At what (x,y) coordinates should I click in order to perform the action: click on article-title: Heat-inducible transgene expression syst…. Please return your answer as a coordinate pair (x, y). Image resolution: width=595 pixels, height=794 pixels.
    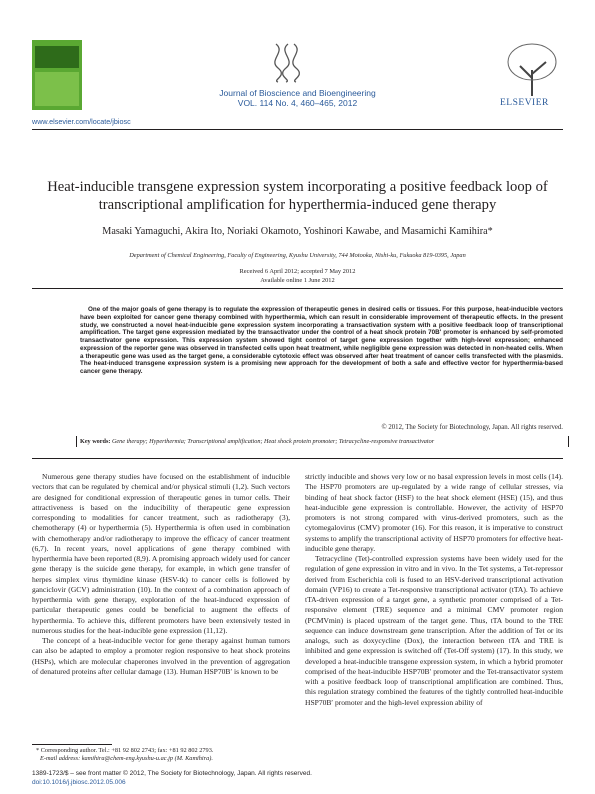
    Looking at the image, I should click on (297, 196).